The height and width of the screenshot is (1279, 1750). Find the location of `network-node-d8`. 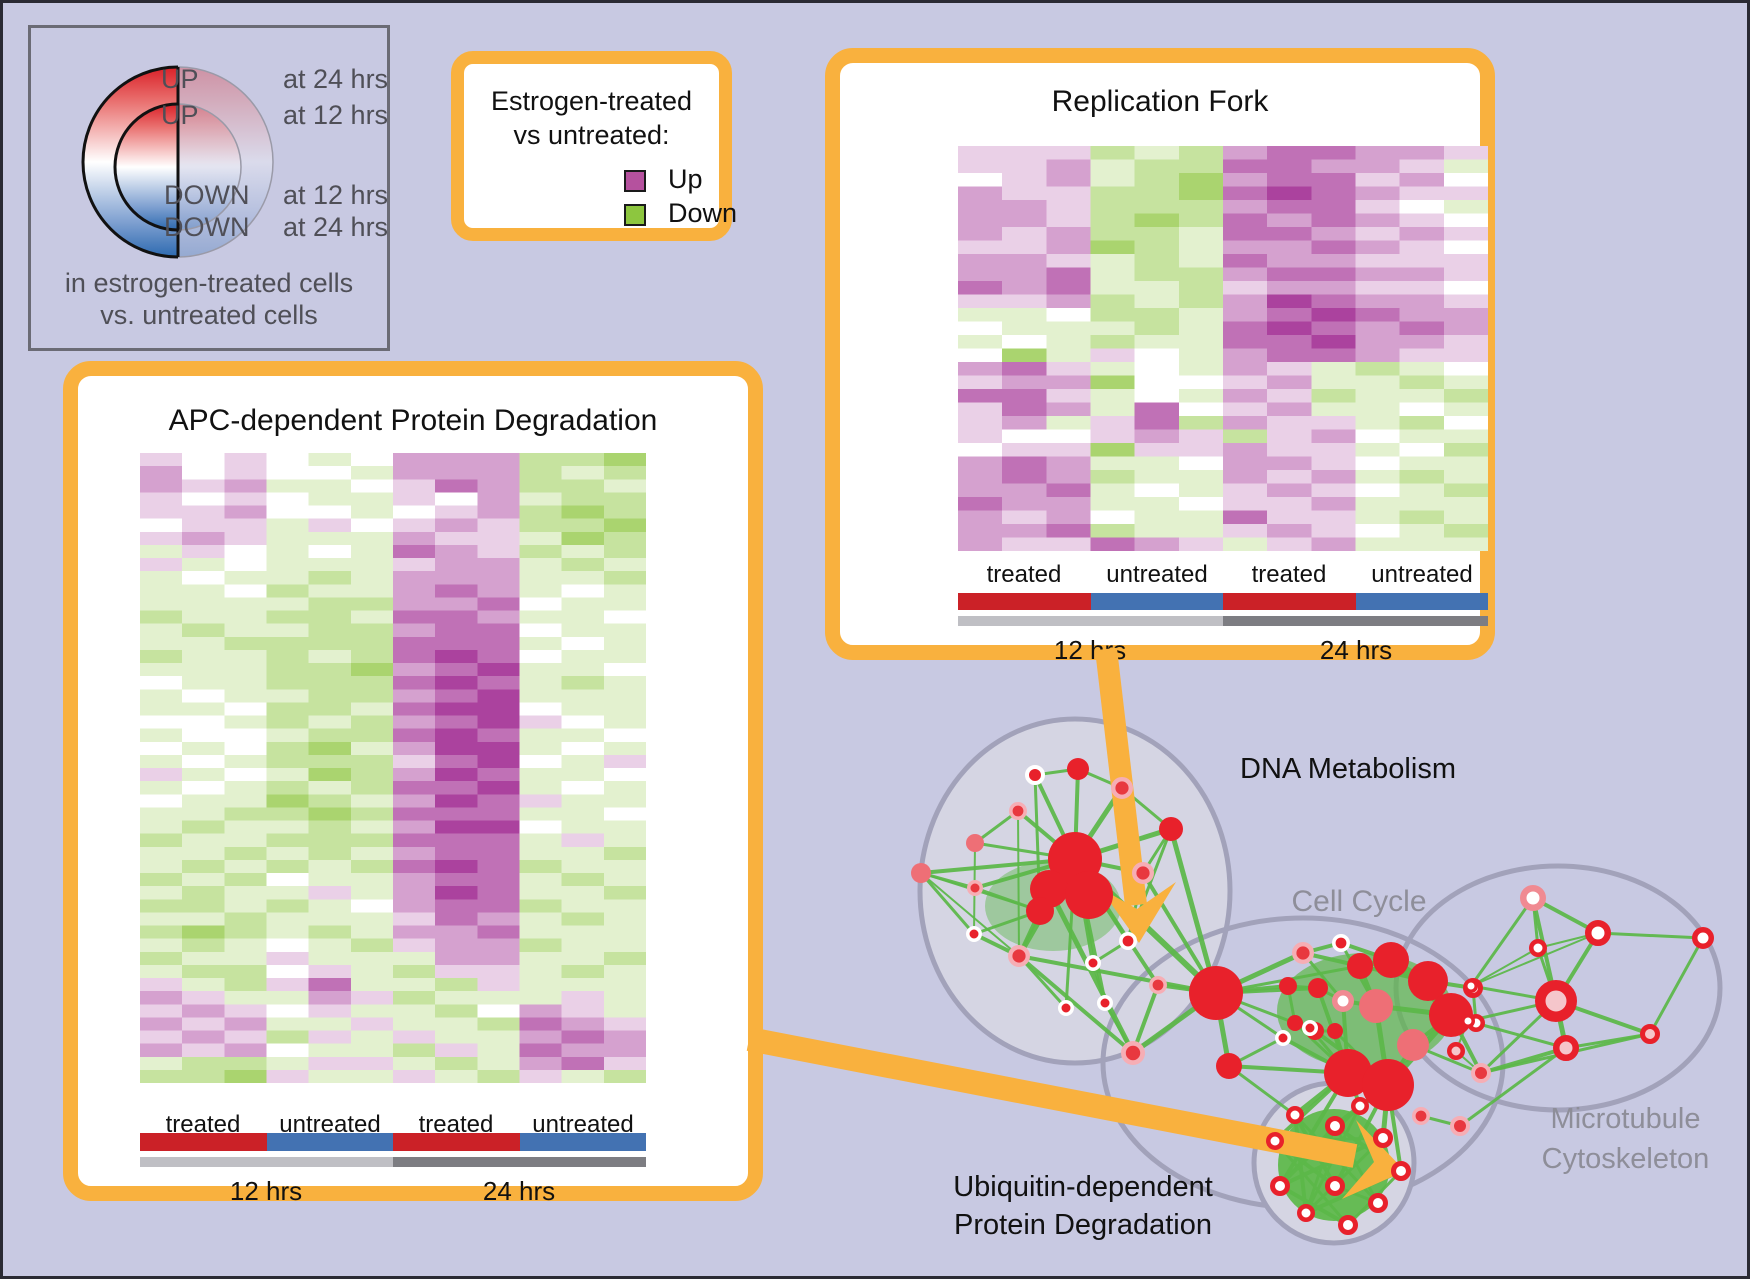

network-node-d8 is located at coordinates (1075, 859).